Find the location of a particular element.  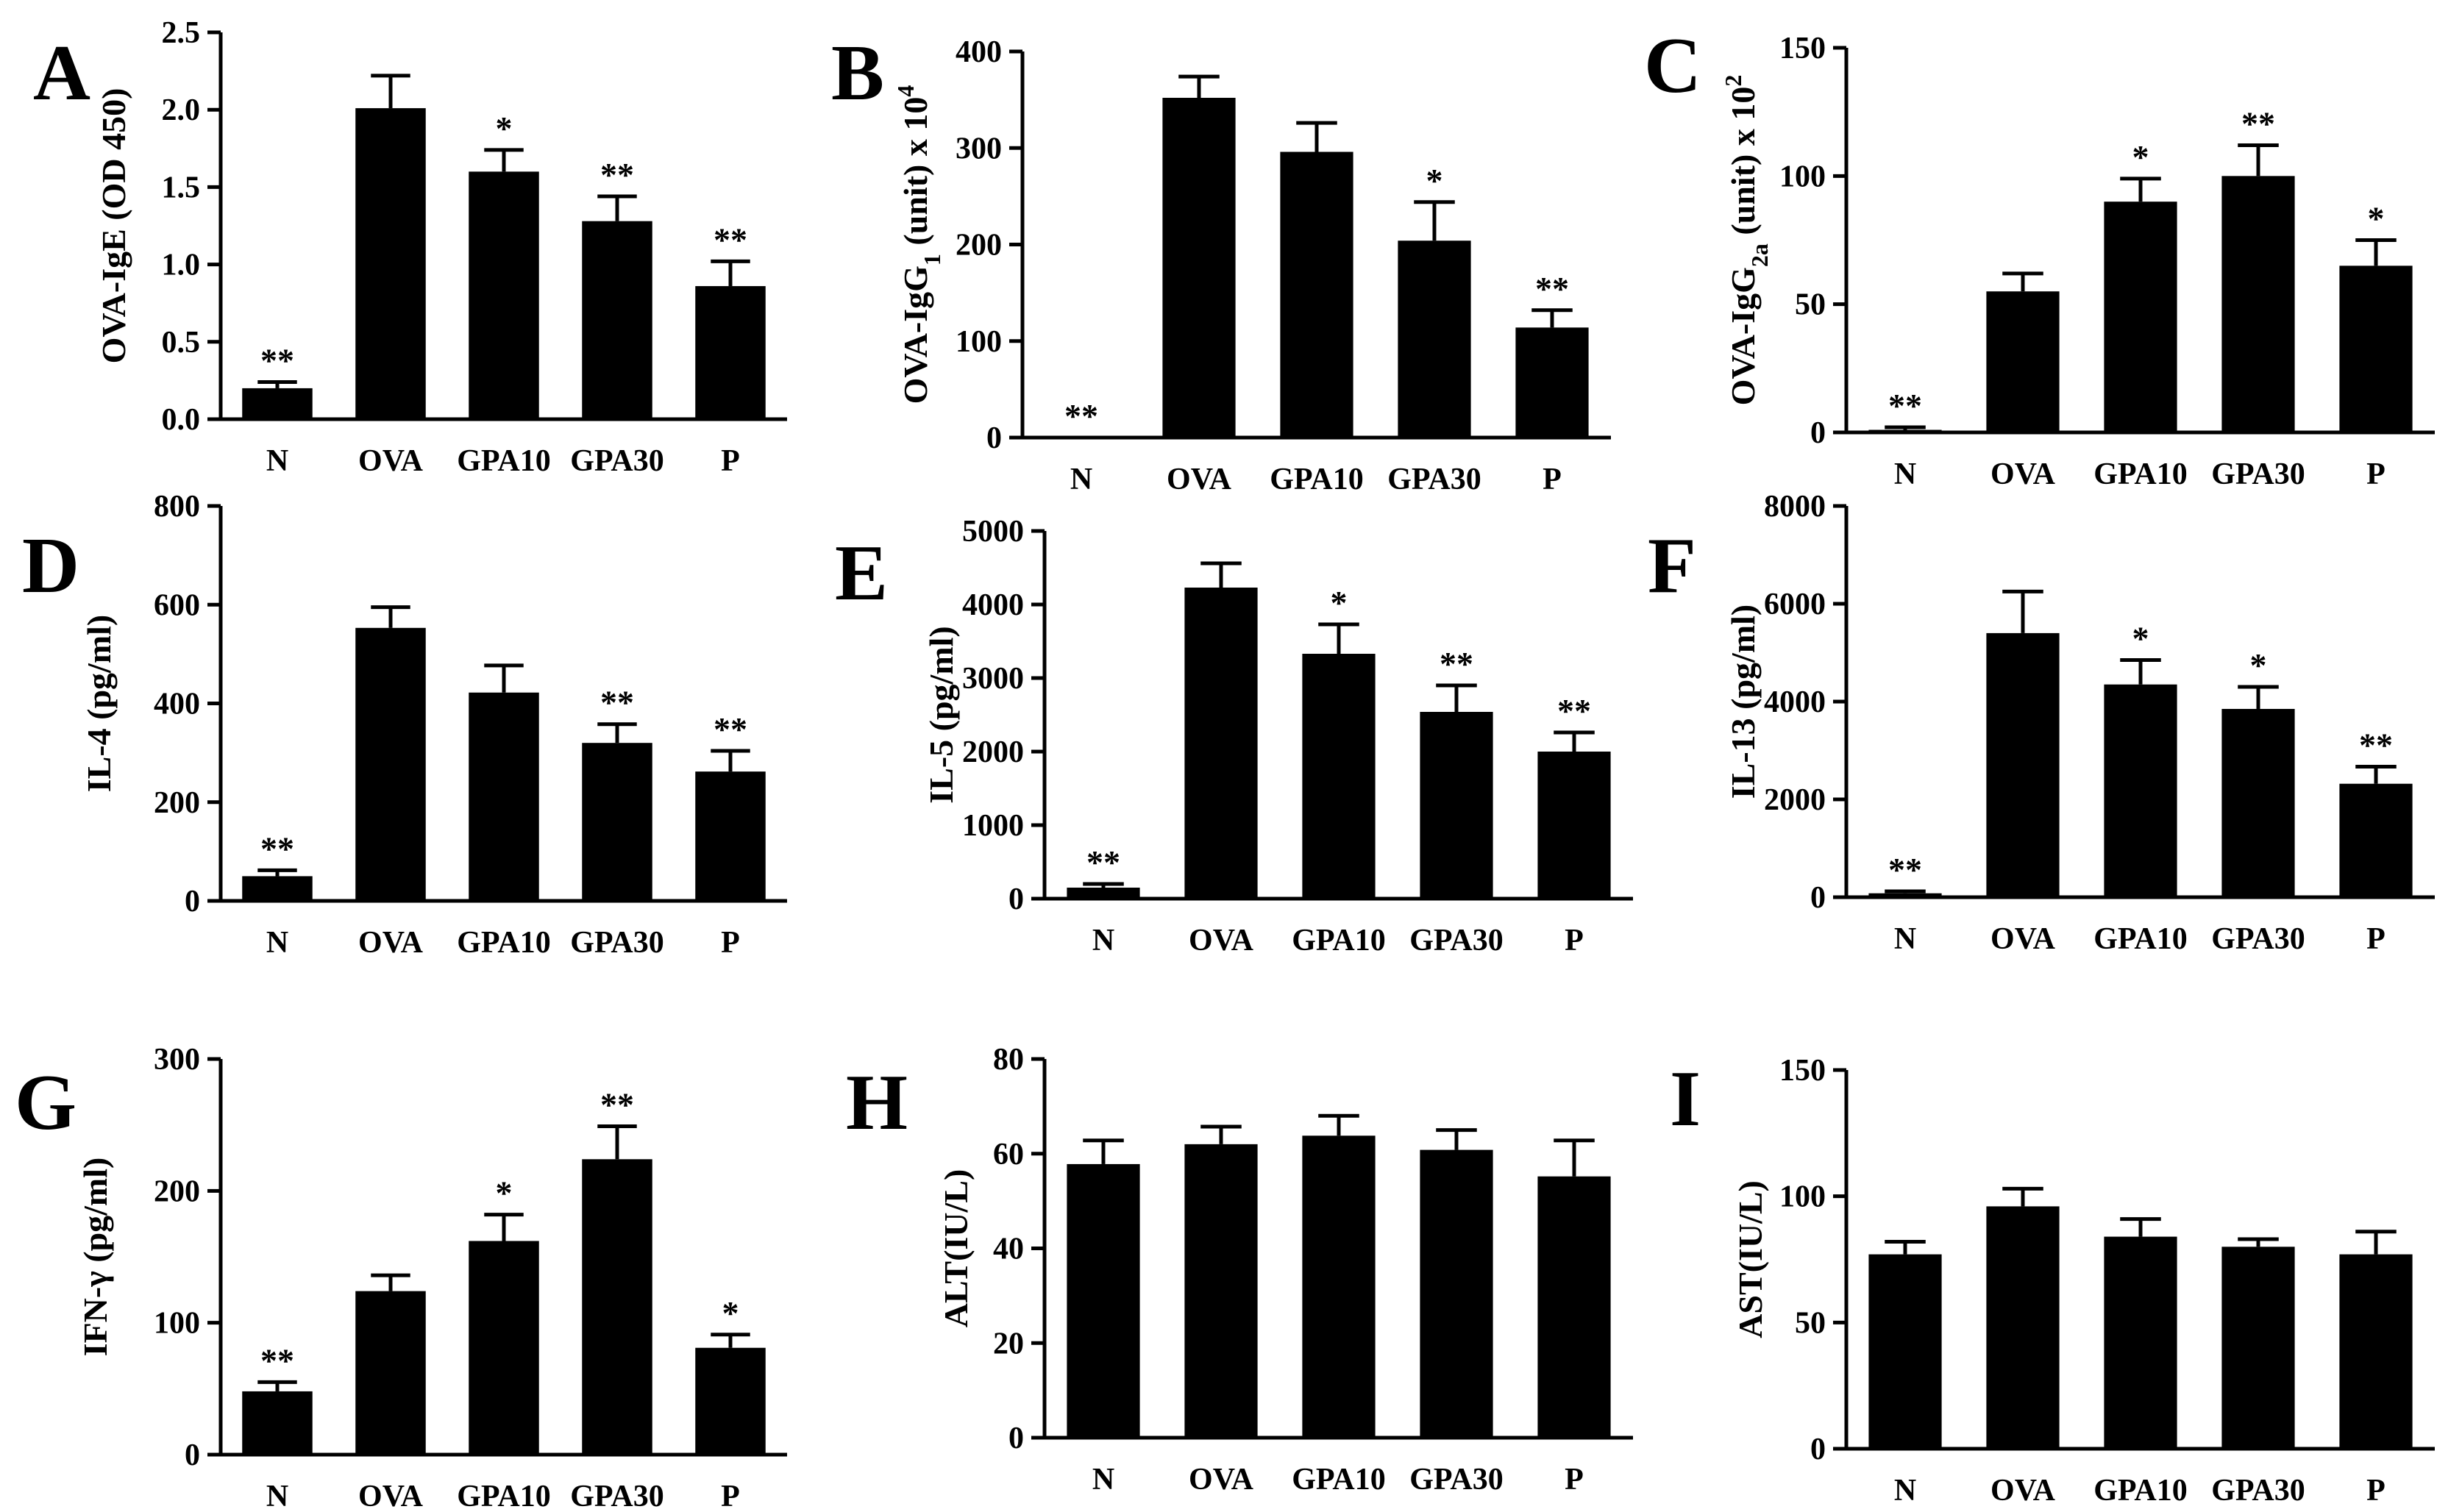

y-axis-label-superscript: 4 is located at coordinates (906, 91).